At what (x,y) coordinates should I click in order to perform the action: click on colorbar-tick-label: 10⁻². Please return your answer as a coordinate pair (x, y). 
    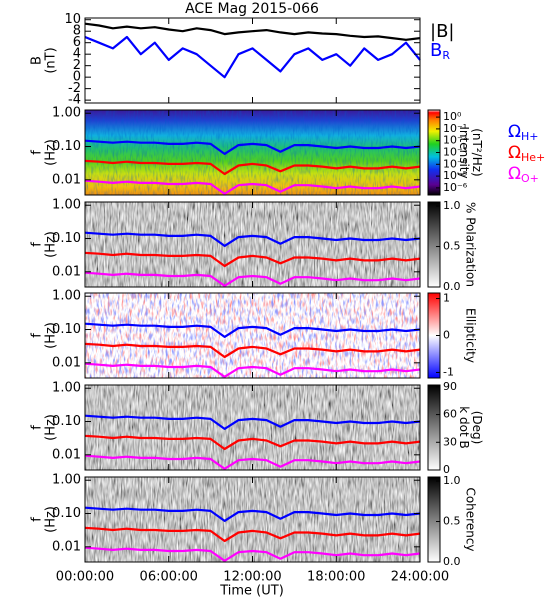
    Looking at the image, I should click on (455, 140).